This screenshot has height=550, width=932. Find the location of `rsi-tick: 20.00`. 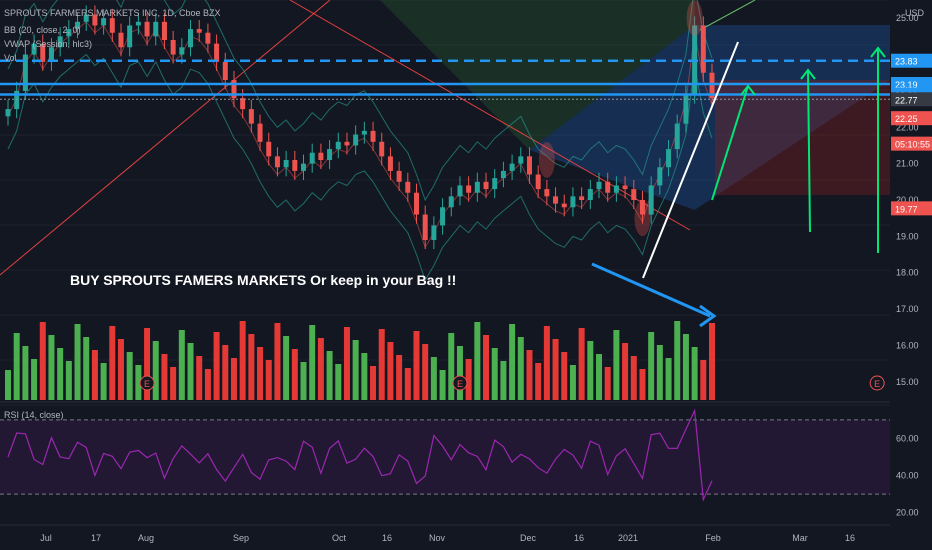

rsi-tick: 20.00 is located at coordinates (907, 513).